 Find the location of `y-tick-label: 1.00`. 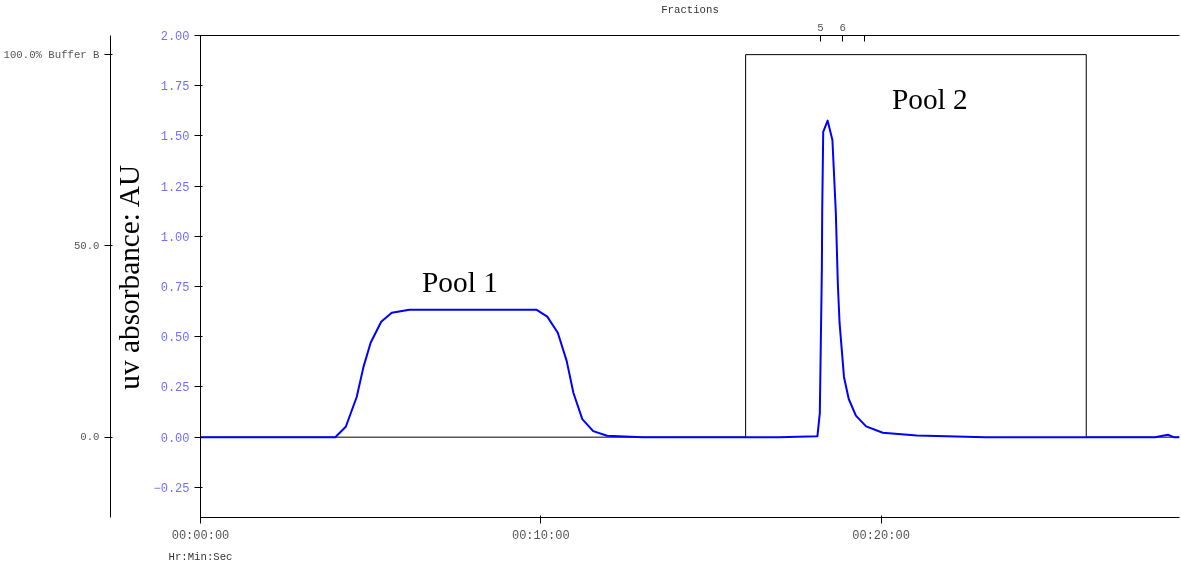

y-tick-label: 1.00 is located at coordinates (175, 237).